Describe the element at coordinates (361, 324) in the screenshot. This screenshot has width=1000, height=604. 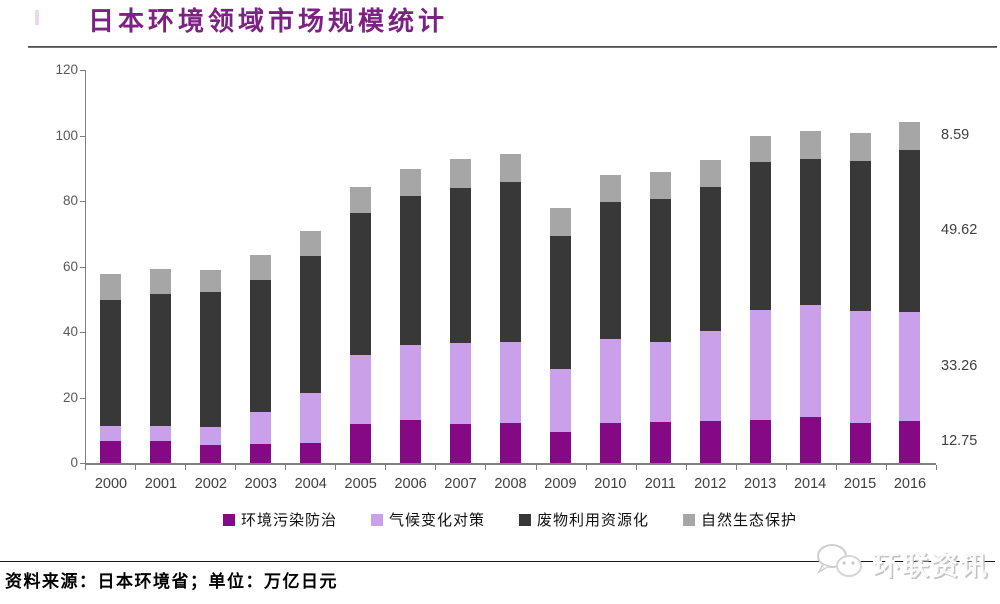
I see `bar-2005` at that location.